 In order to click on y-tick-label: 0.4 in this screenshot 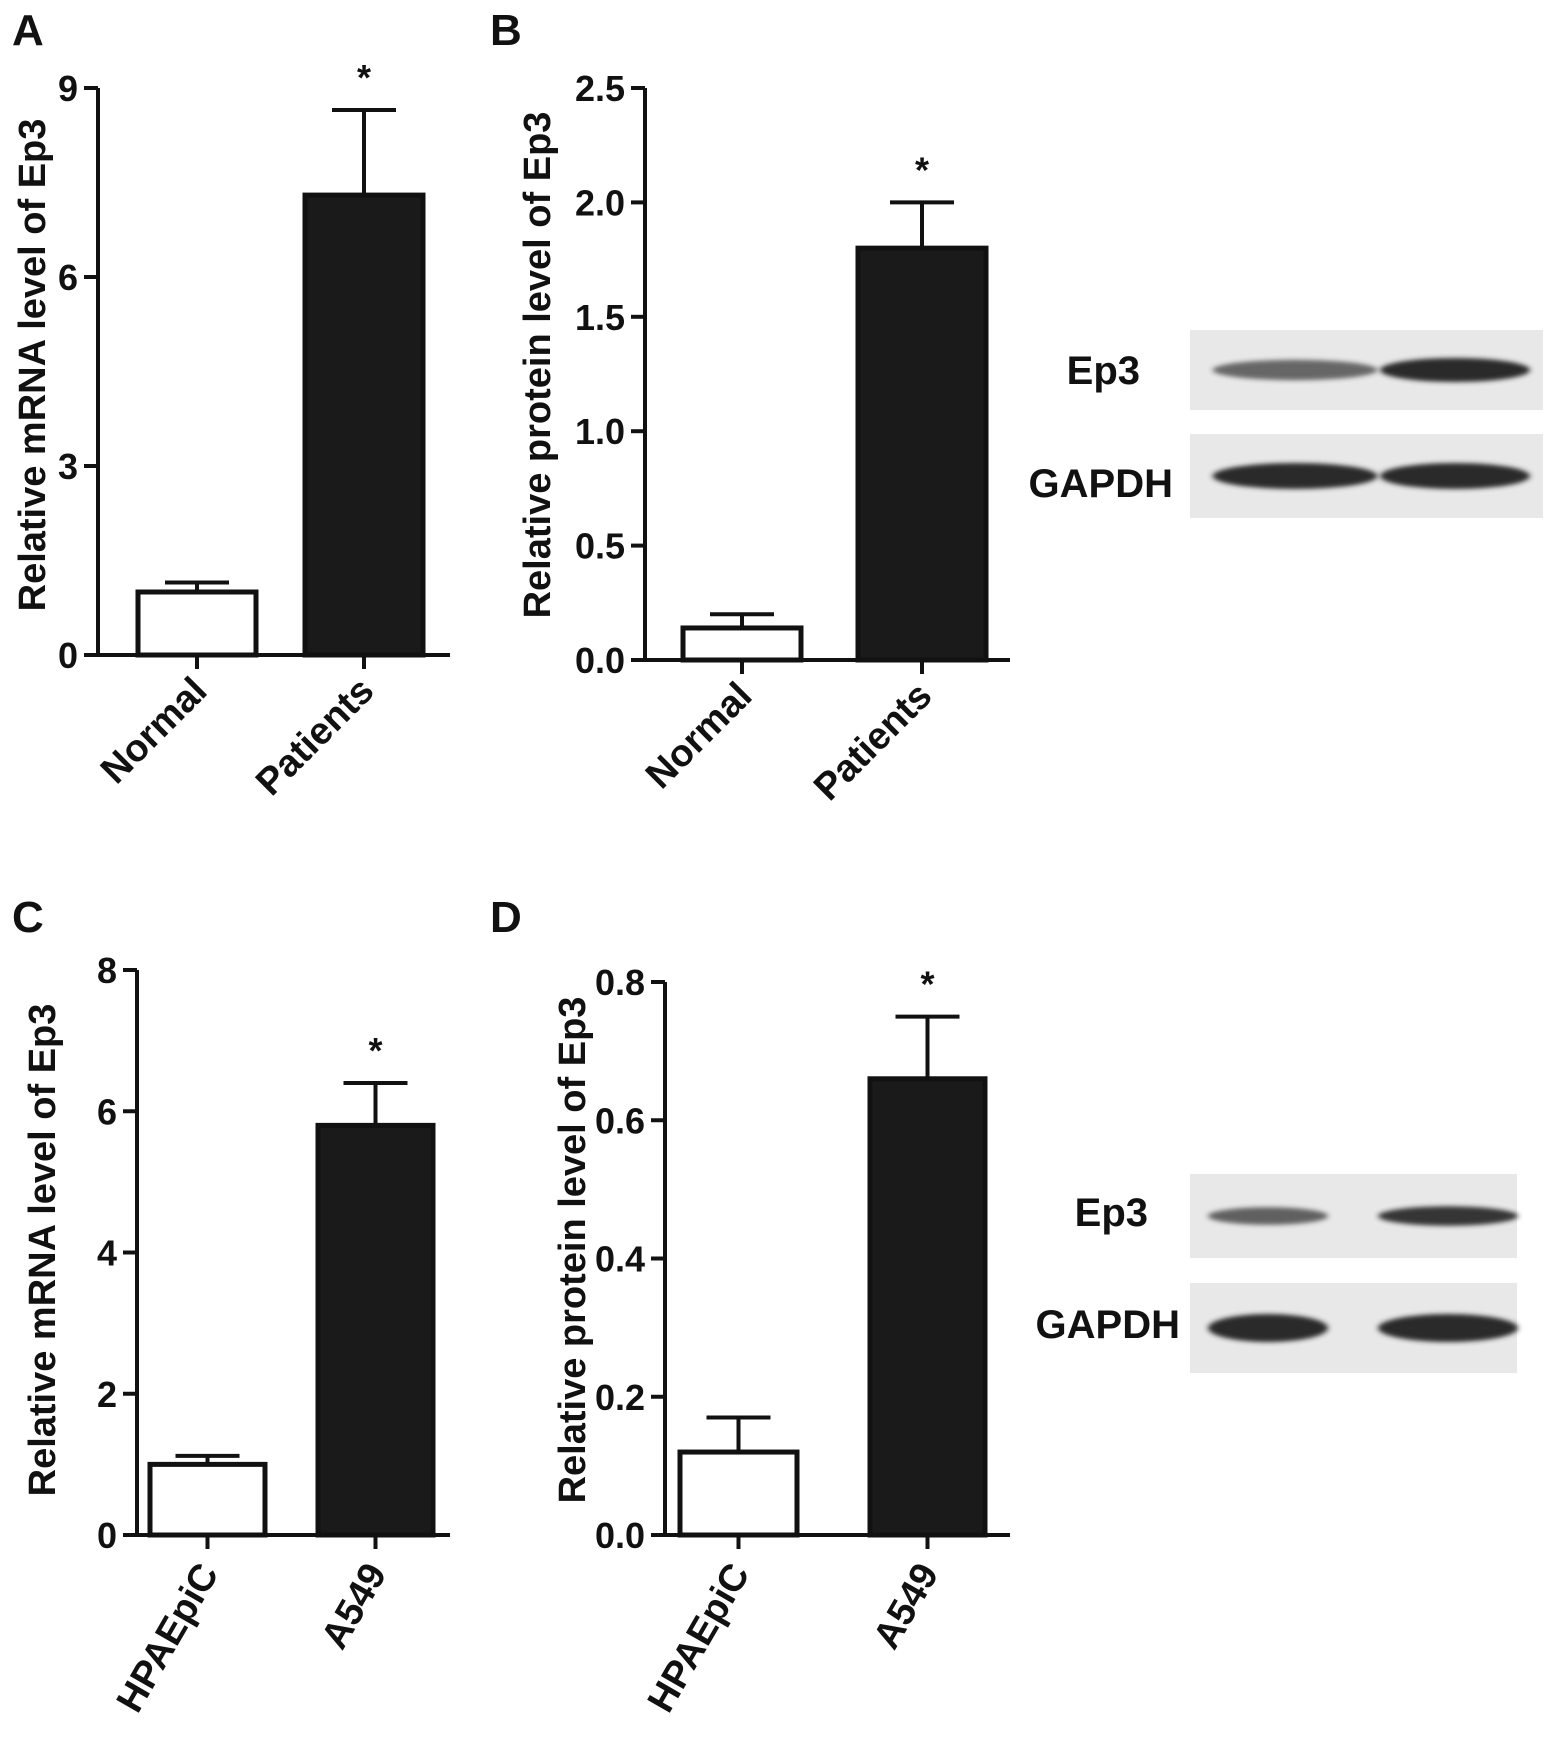, I will do `click(620, 1259)`.